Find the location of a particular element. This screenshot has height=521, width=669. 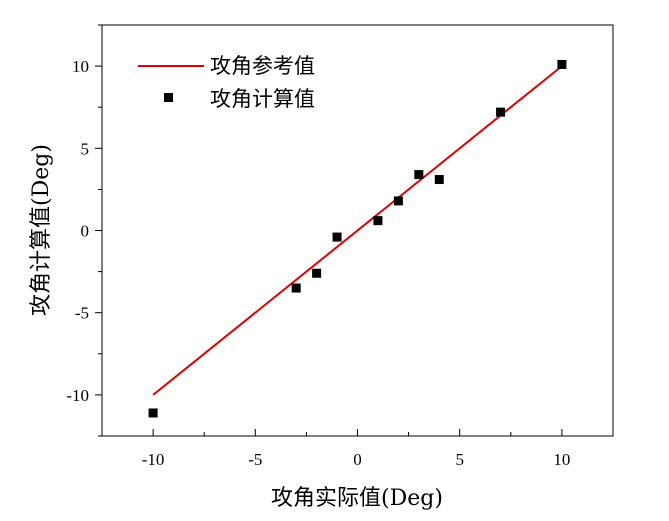

y-tick-label: -5 is located at coordinates (82, 313).